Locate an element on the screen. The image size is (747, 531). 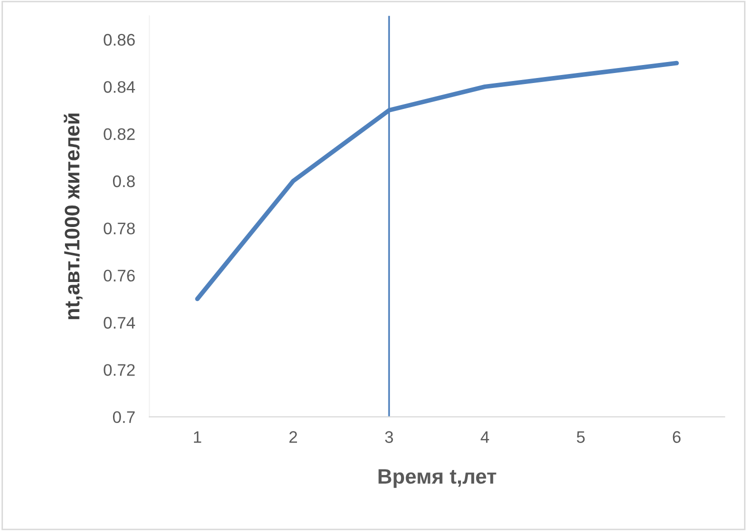
x-tick-label: 1 is located at coordinates (198, 437).